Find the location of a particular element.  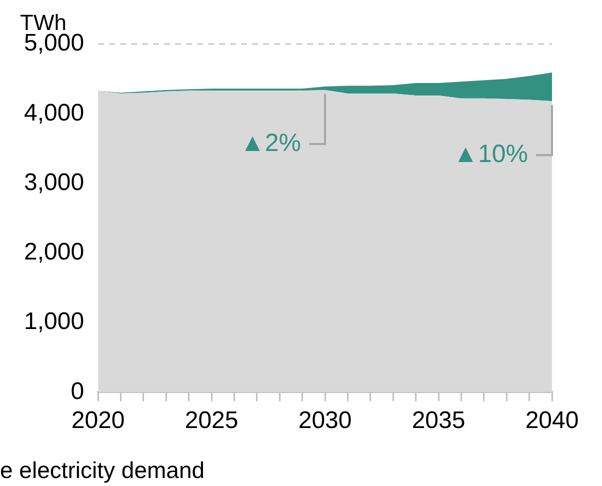

x-tick-label: 2020 is located at coordinates (98, 420).